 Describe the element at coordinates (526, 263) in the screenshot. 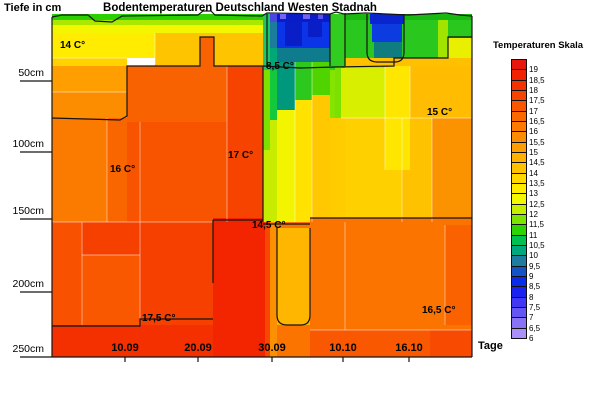

I see `legend-band: 9,5` at that location.